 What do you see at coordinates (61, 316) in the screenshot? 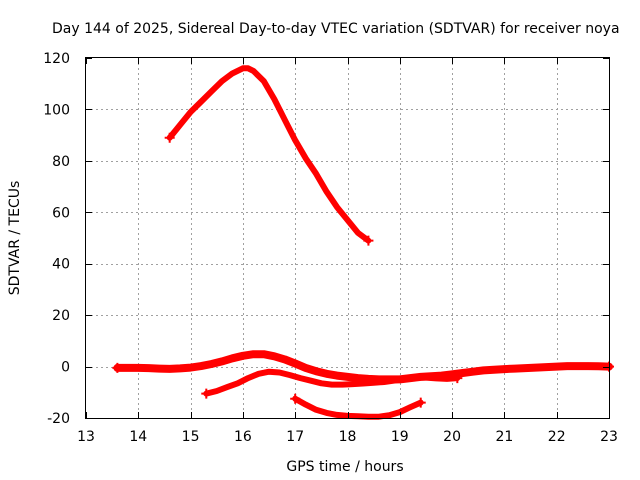
I see `y-tick-label: 20` at bounding box center [61, 316].